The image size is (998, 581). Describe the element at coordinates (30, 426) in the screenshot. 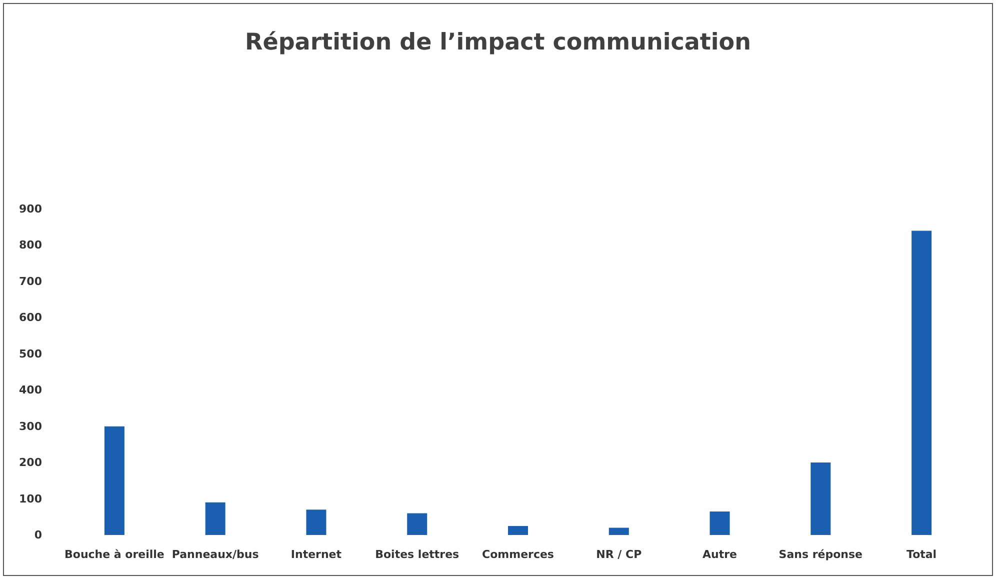

I see `y-tick-label: 300` at that location.